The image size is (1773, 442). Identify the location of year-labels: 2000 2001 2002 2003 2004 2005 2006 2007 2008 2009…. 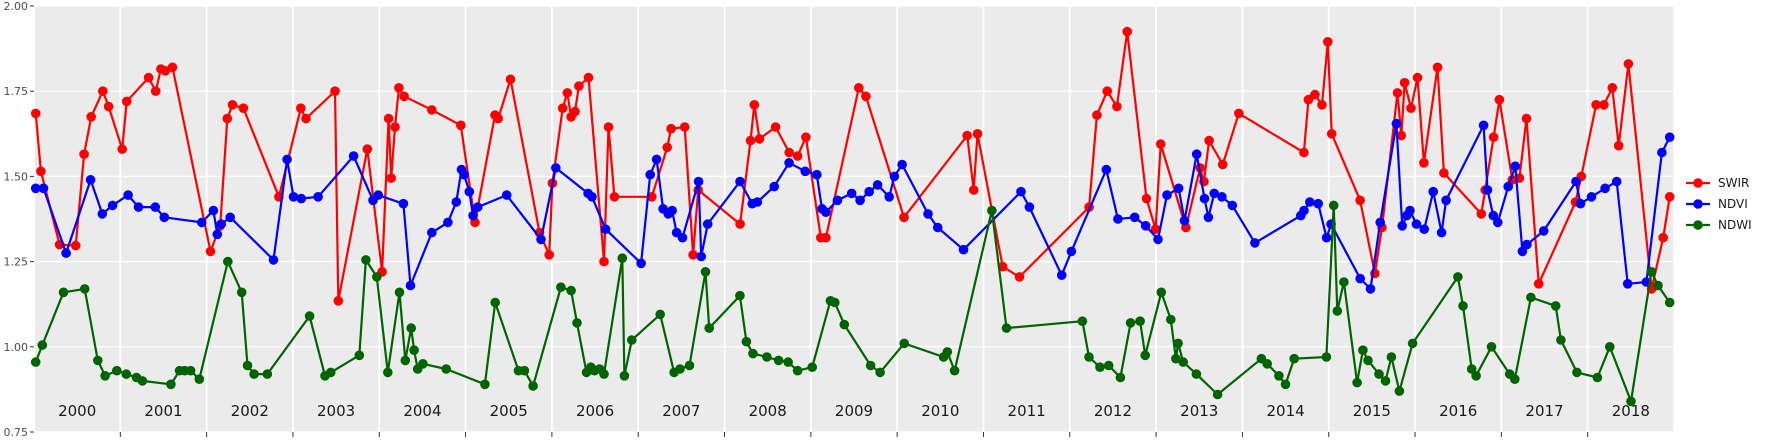
(854, 411).